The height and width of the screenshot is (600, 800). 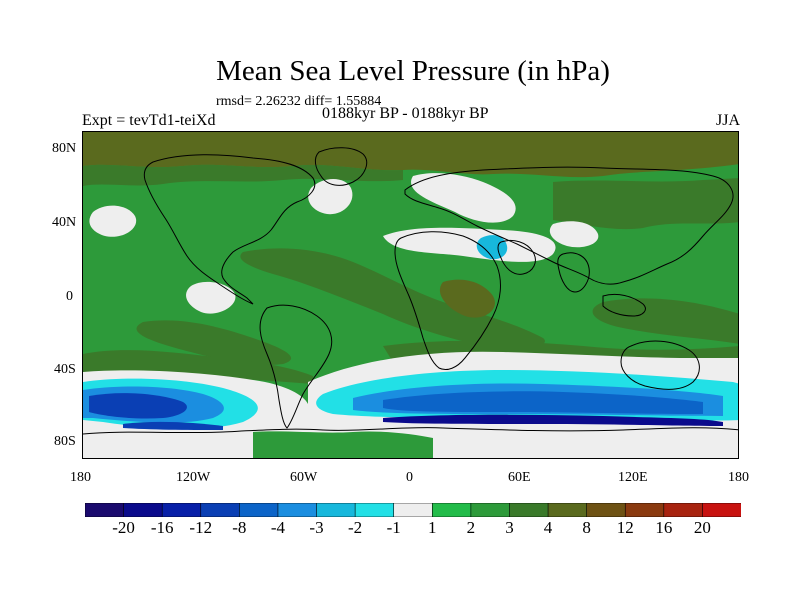 What do you see at coordinates (516, 257) in the screenshot?
I see `coast-arabia` at bounding box center [516, 257].